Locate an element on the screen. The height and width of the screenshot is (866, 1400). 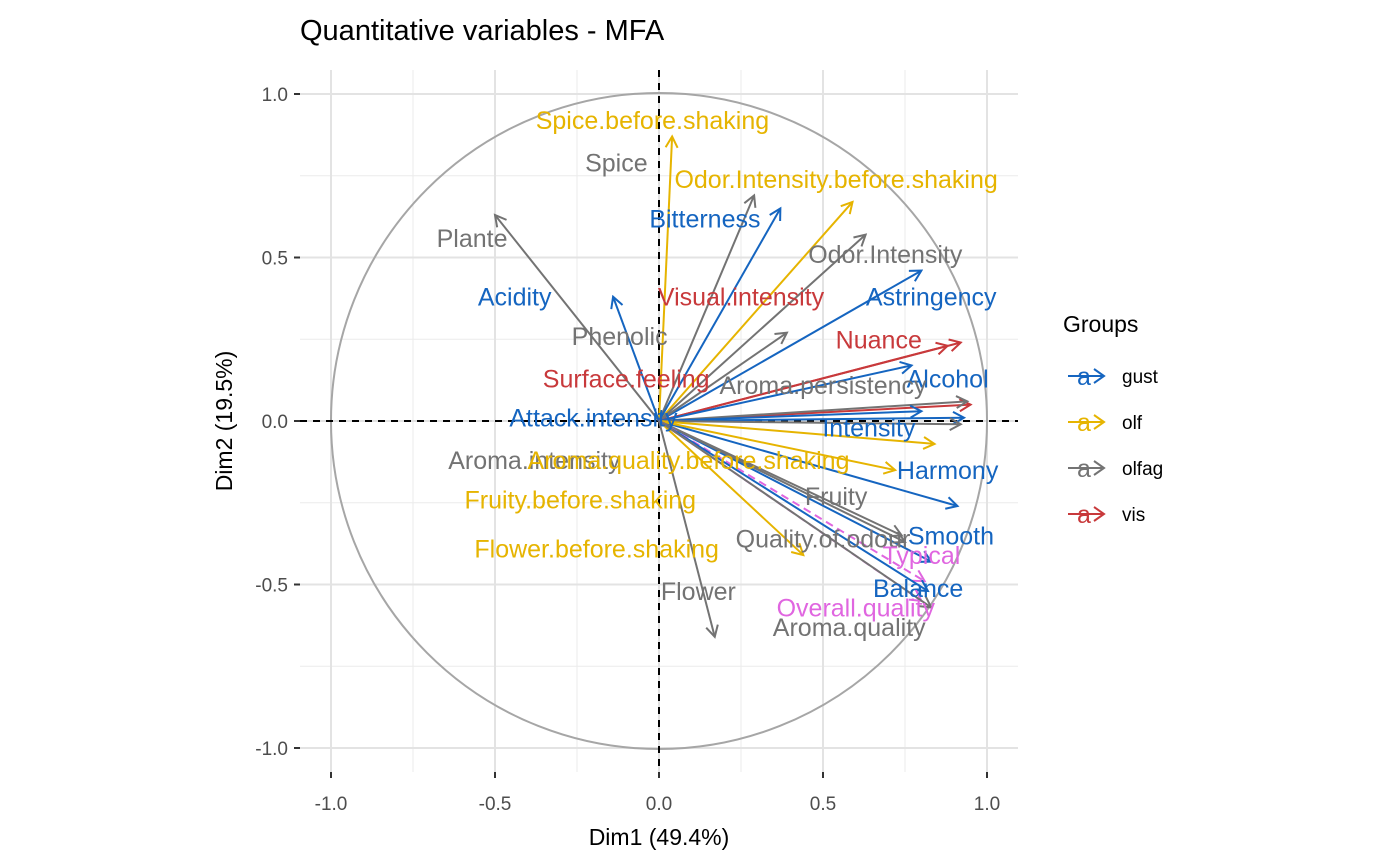
y-tick-label: 0.0 is located at coordinates (275, 422).